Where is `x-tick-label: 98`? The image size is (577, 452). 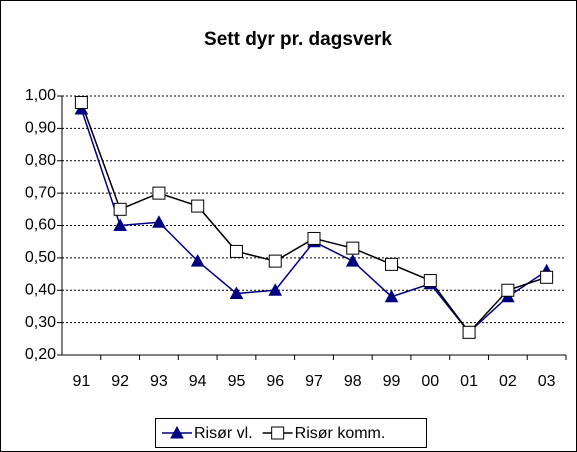 x-tick-label: 98 is located at coordinates (353, 381).